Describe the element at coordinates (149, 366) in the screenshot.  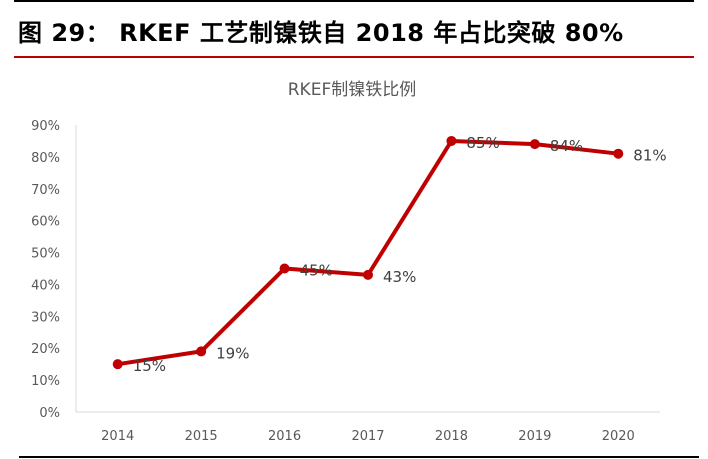
I see `data-label: 15%` at that location.